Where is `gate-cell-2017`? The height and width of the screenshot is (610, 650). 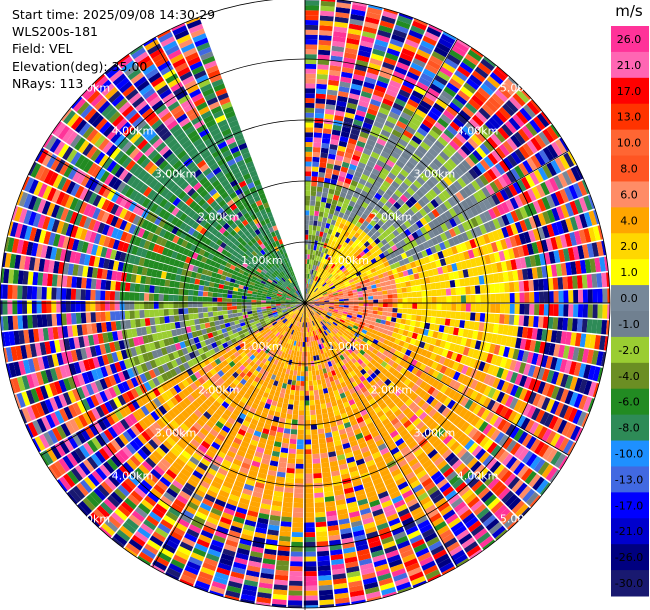 gate-cell-2017 is located at coordinates (312, 304).